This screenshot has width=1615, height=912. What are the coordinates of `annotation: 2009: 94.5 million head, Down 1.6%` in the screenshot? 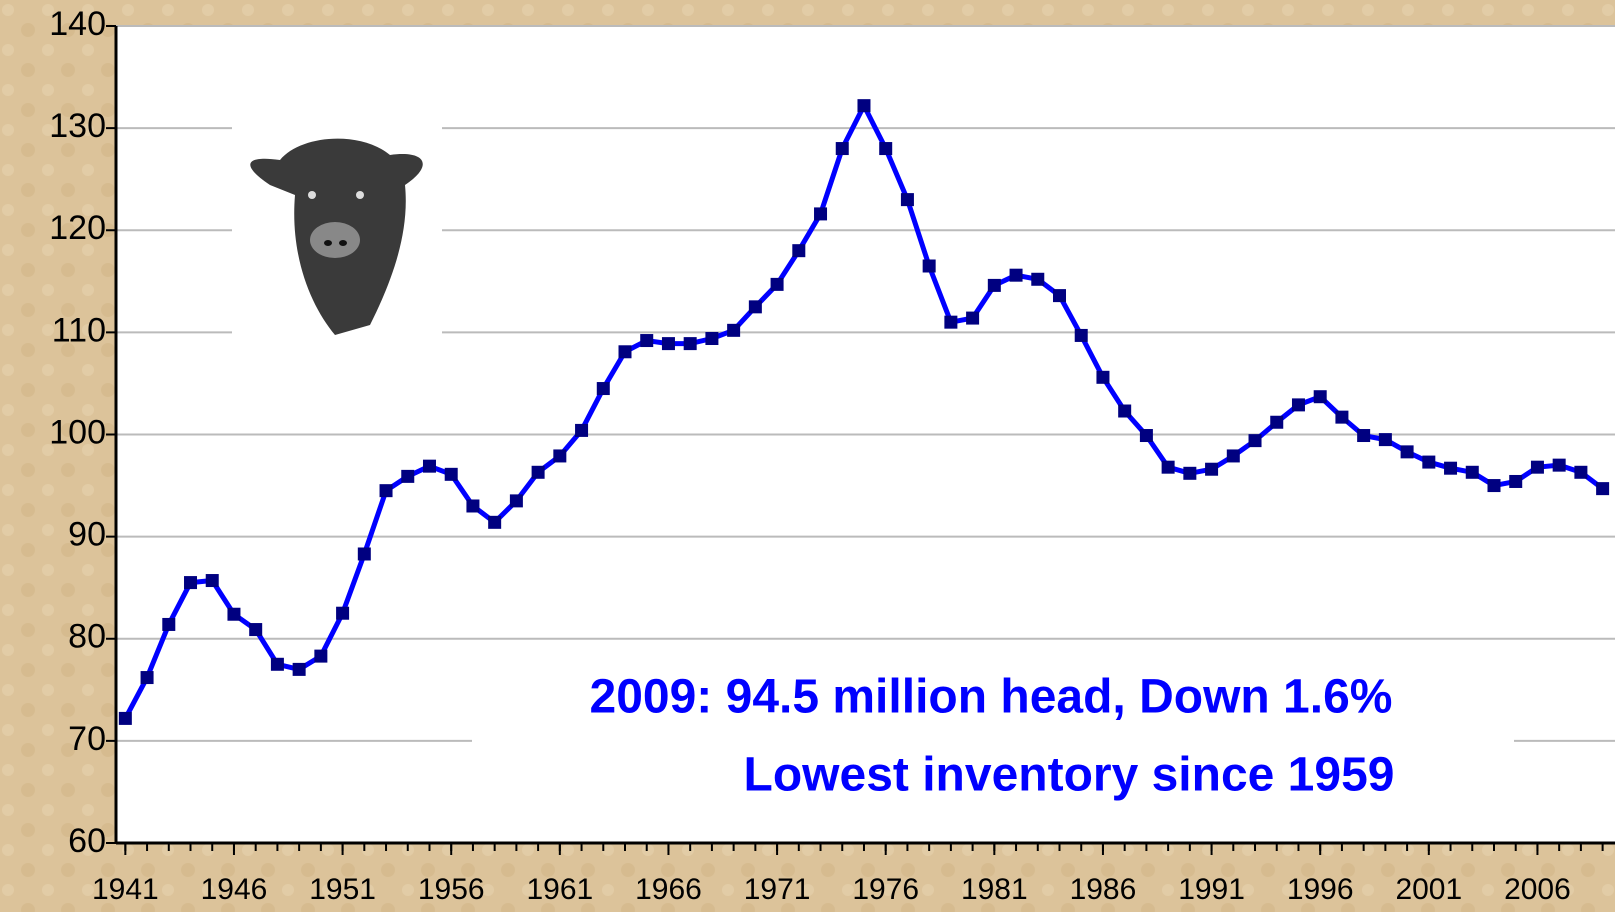 It's located at (991, 697).